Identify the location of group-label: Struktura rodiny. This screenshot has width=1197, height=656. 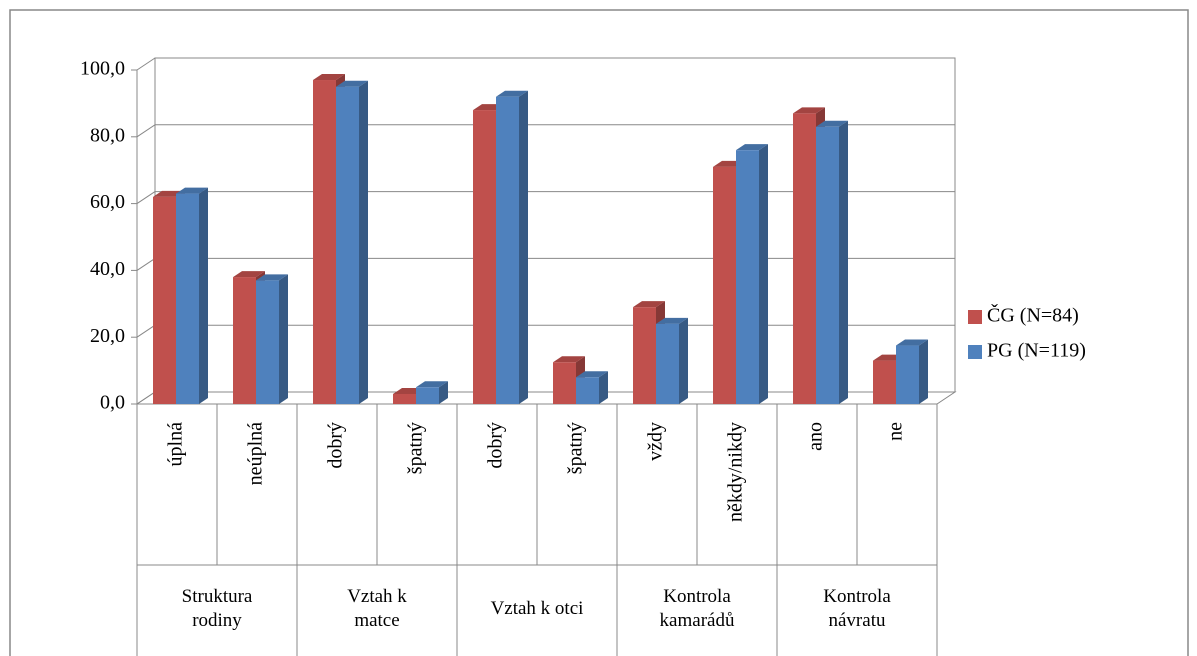
(217, 608).